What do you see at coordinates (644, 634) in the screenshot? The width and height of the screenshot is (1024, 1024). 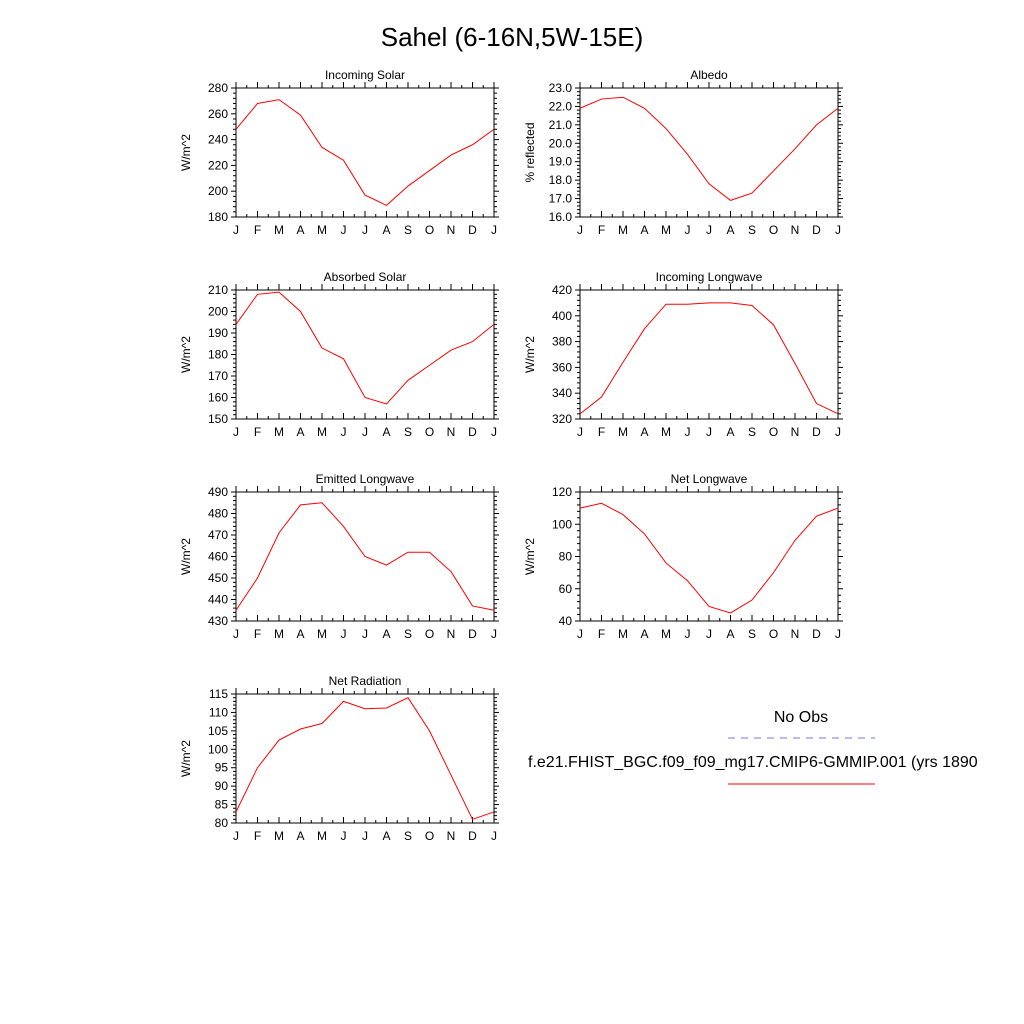 I see `net-longwave-xtick-label: A` at bounding box center [644, 634].